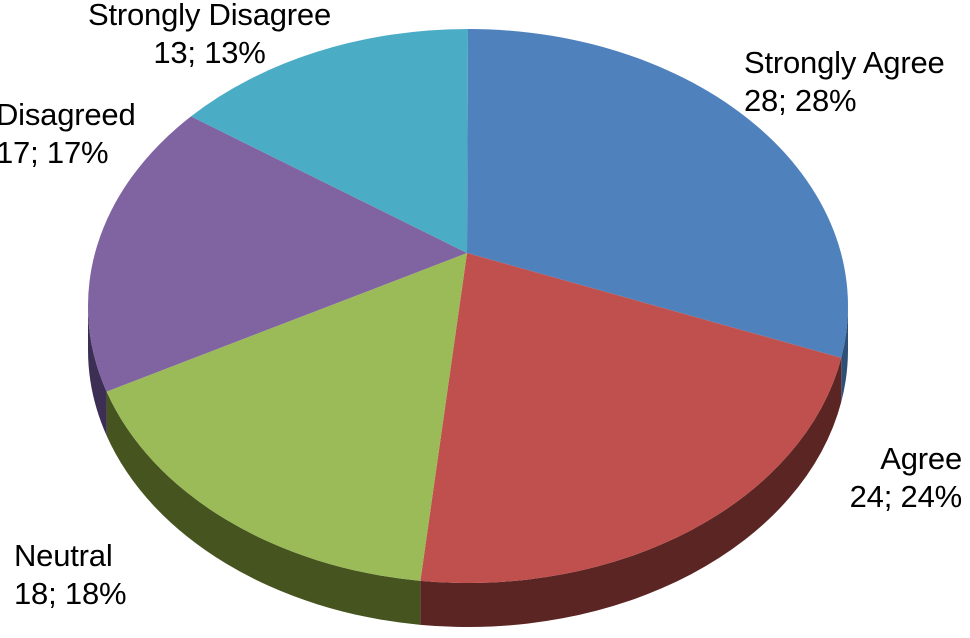  What do you see at coordinates (209, 16) in the screenshot?
I see `data-label-strongly-disagree-name: Strongly Disagree` at bounding box center [209, 16].